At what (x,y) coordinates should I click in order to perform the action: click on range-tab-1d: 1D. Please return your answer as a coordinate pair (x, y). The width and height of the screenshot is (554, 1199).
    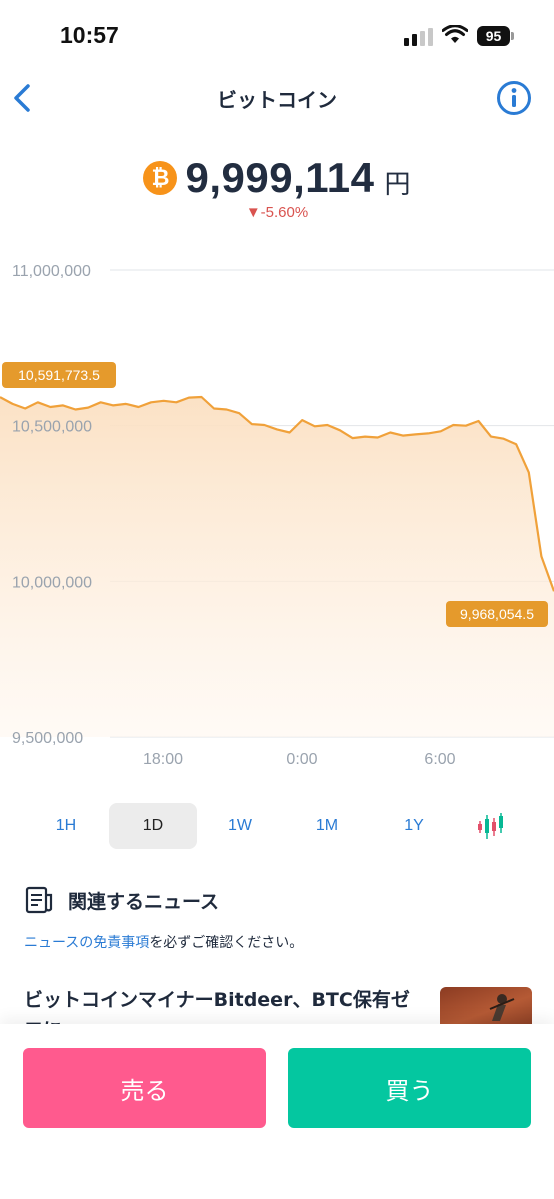
    Looking at the image, I should click on (153, 826).